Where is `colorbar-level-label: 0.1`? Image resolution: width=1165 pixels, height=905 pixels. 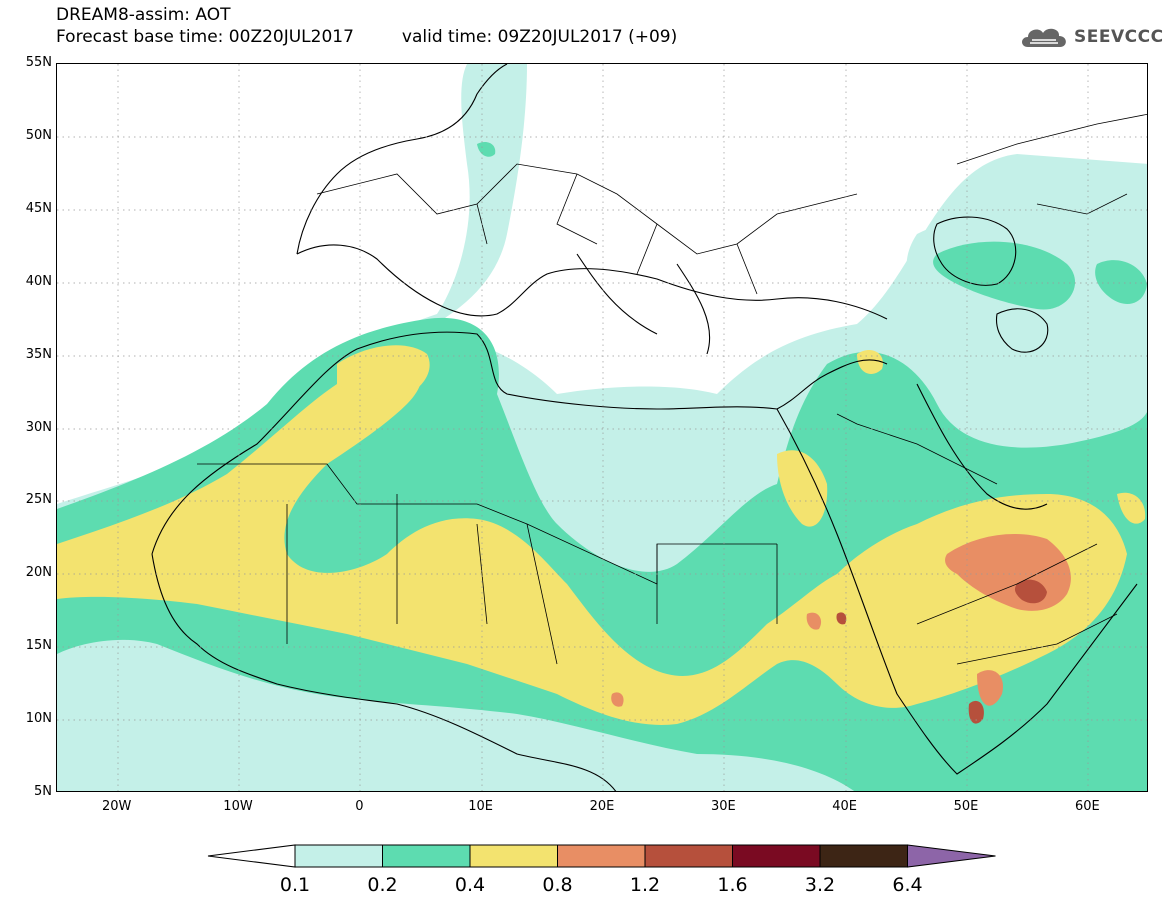 colorbar-level-label: 0.1 is located at coordinates (295, 885).